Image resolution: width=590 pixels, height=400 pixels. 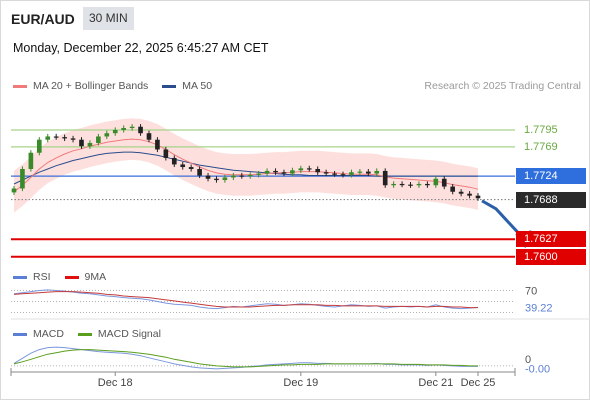 What do you see at coordinates (20, 86) in the screenshot?
I see `ma20-swatch` at bounding box center [20, 86].